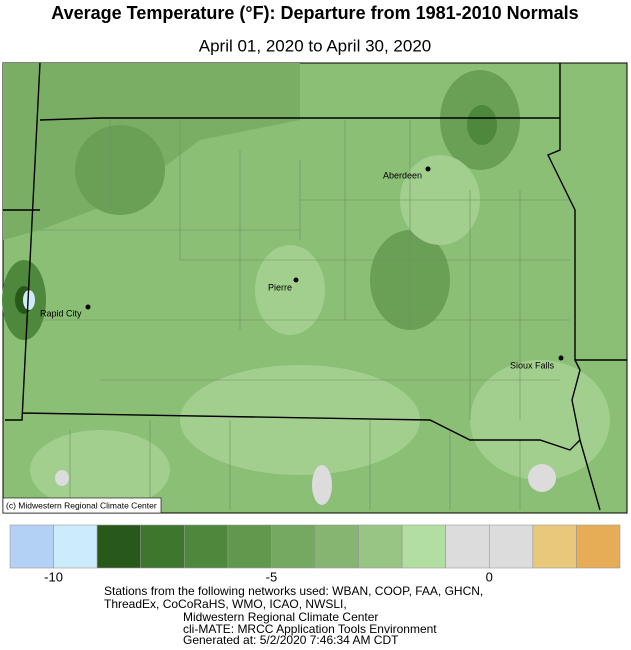 The height and width of the screenshot is (650, 631). What do you see at coordinates (61, 313) in the screenshot?
I see `city-label: Rapid City` at bounding box center [61, 313].